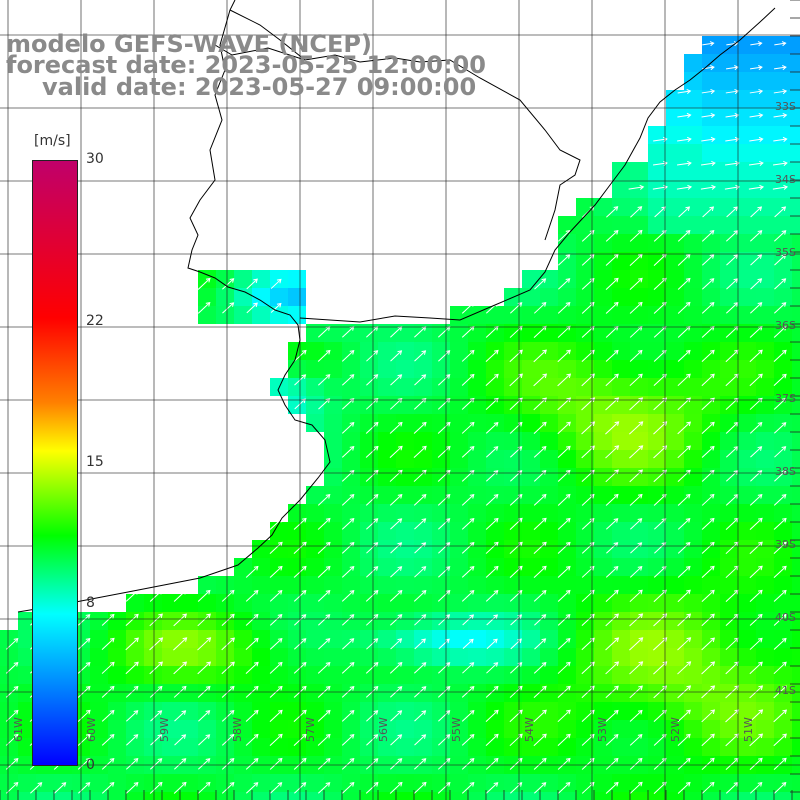 This screenshot has width=800, height=800. Describe the element at coordinates (55, 463) in the screenshot. I see `colorbar` at that location.